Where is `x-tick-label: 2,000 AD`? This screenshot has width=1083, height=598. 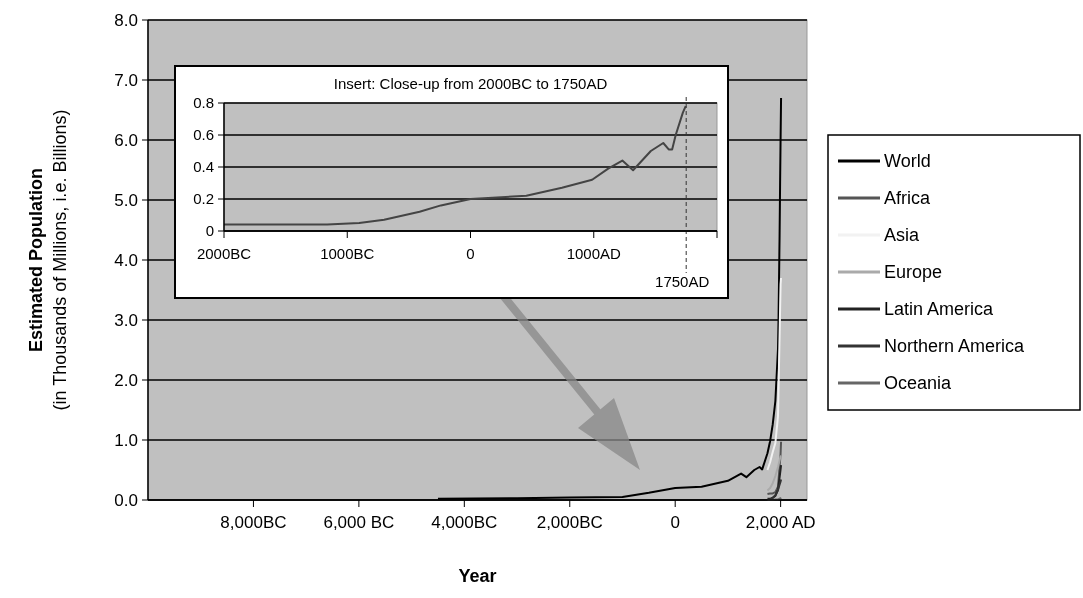 x-tick-label: 2,000 AD is located at coordinates (780, 522).